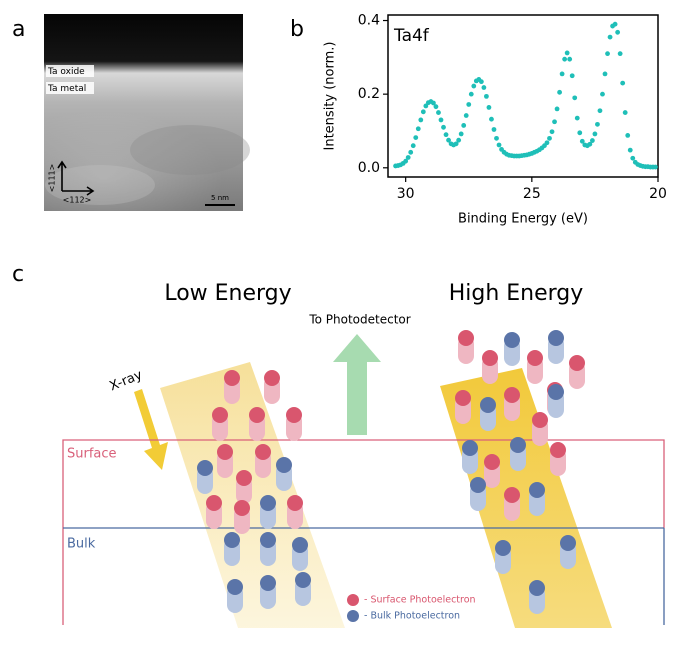 The height and width of the screenshot is (651, 692). Describe the element at coordinates (77, 200) in the screenshot. I see `axis-label: <112>` at that location.